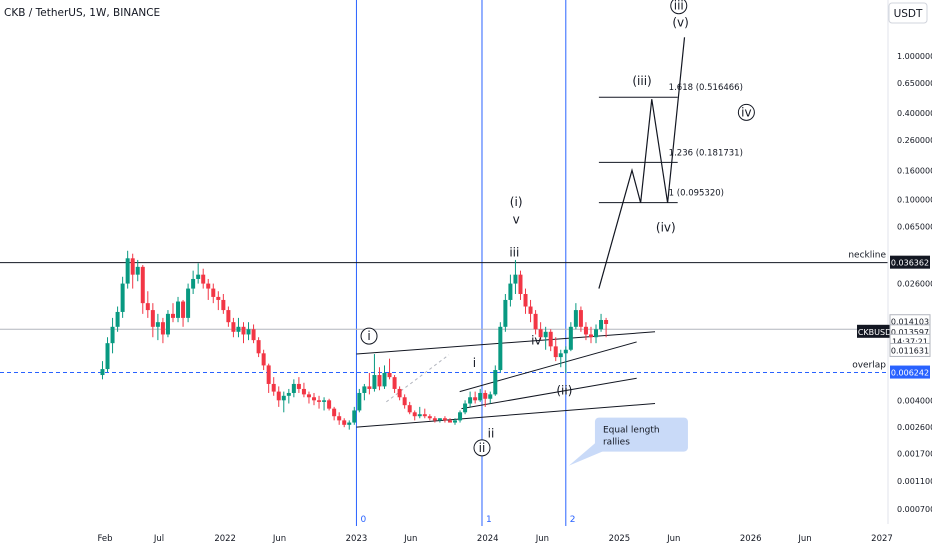  I want to click on callout-text: rallies, so click(616, 443).